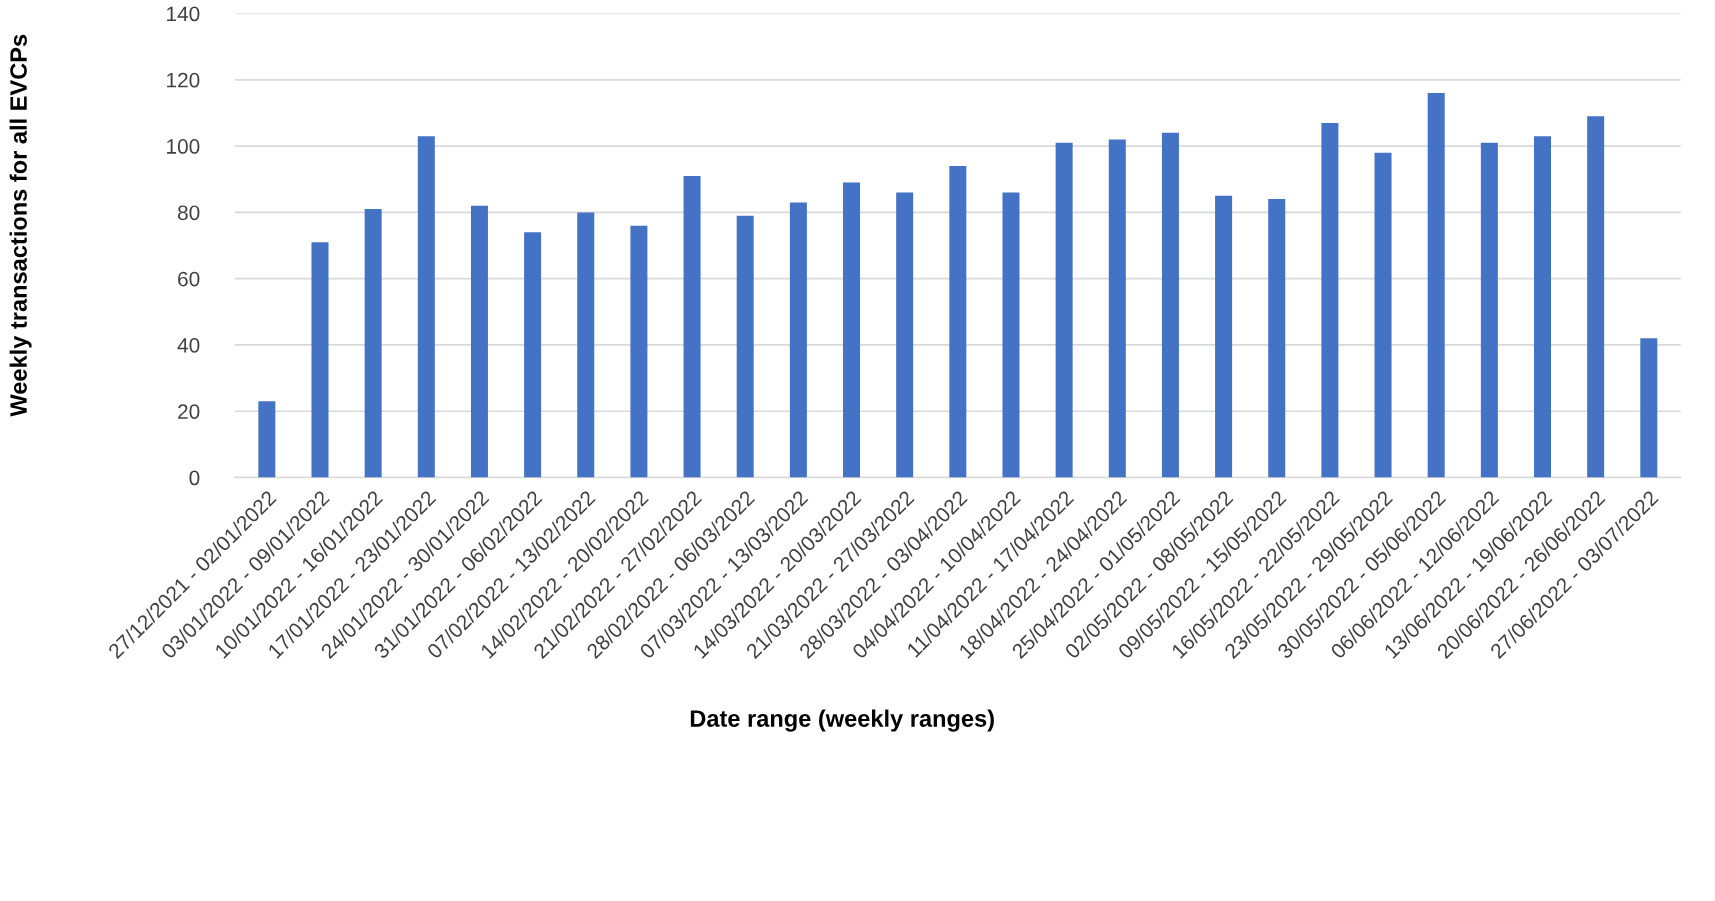 The height and width of the screenshot is (901, 1715). I want to click on y-tick-label: 120, so click(183, 80).